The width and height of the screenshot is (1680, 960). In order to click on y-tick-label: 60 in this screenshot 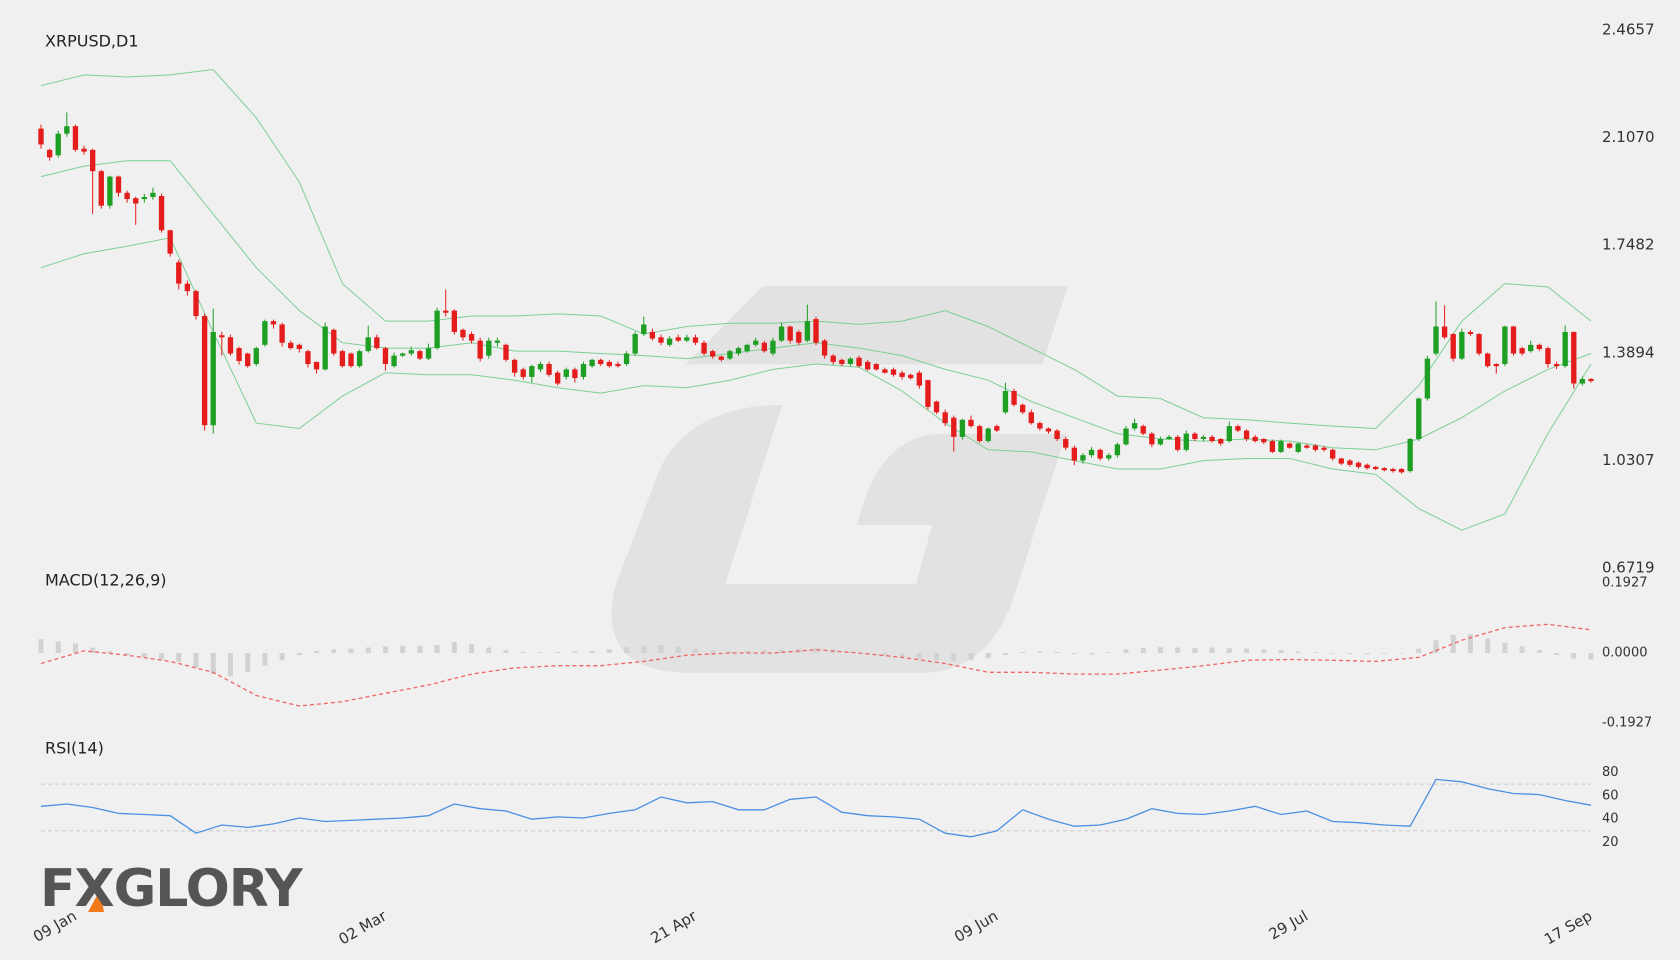, I will do `click(1610, 795)`.